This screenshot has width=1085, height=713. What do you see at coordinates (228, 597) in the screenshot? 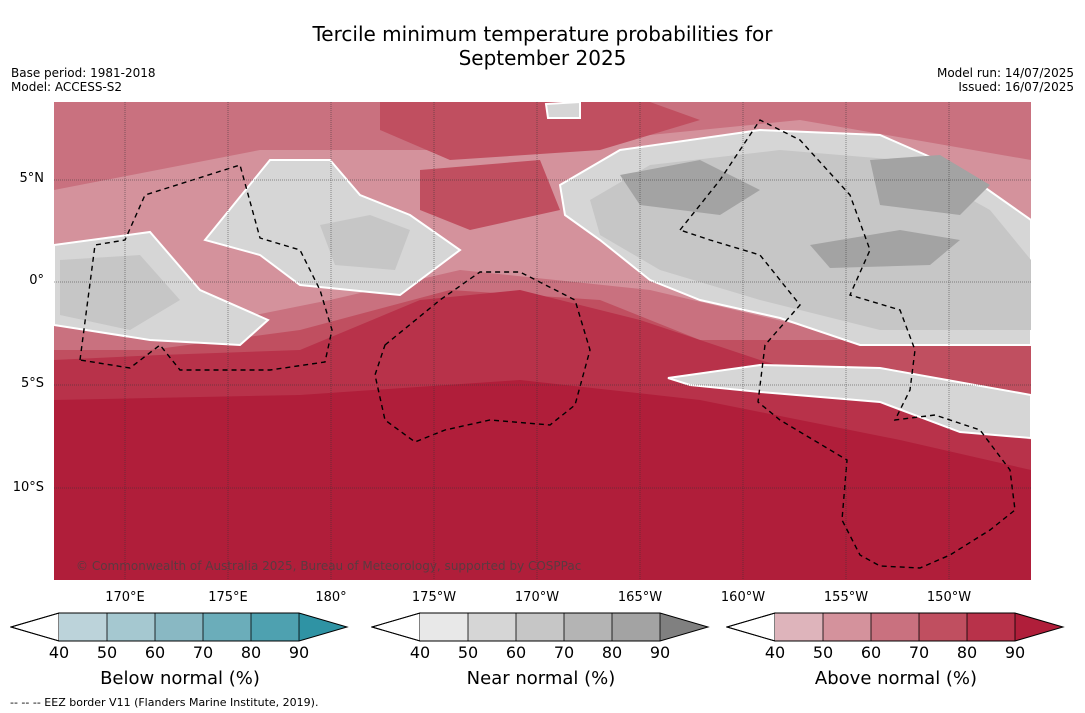
I see `lon-label-175e: 175°E` at bounding box center [228, 597].